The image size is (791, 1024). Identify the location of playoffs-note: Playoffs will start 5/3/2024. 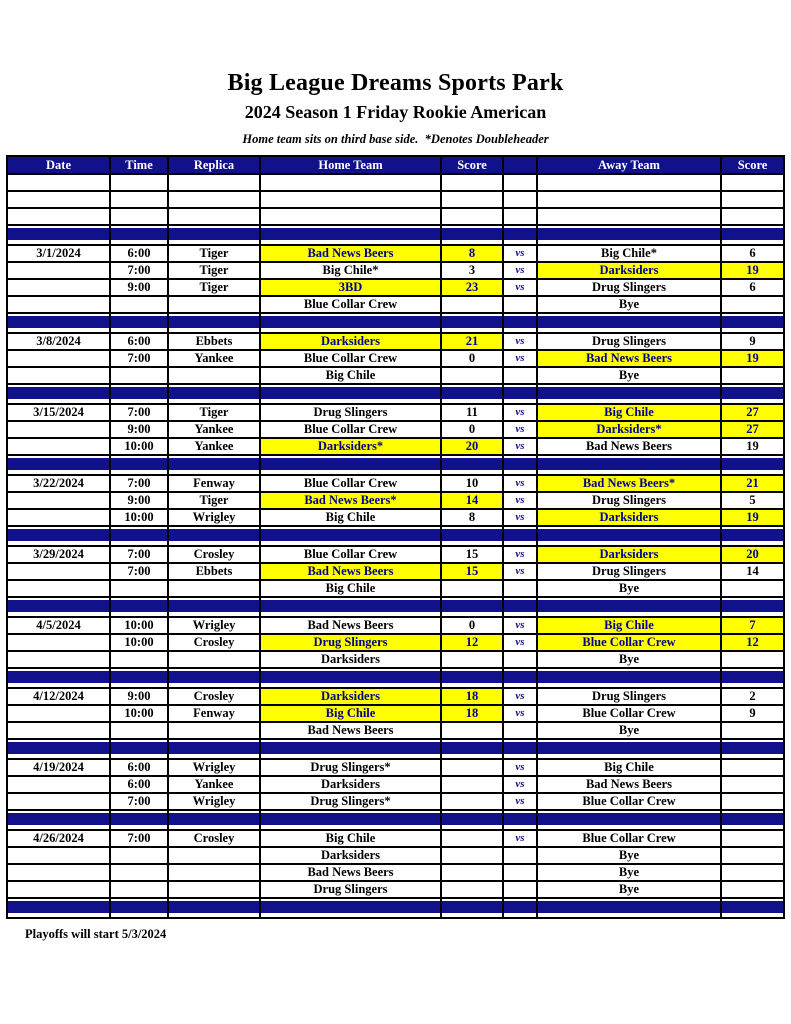
(96, 934).